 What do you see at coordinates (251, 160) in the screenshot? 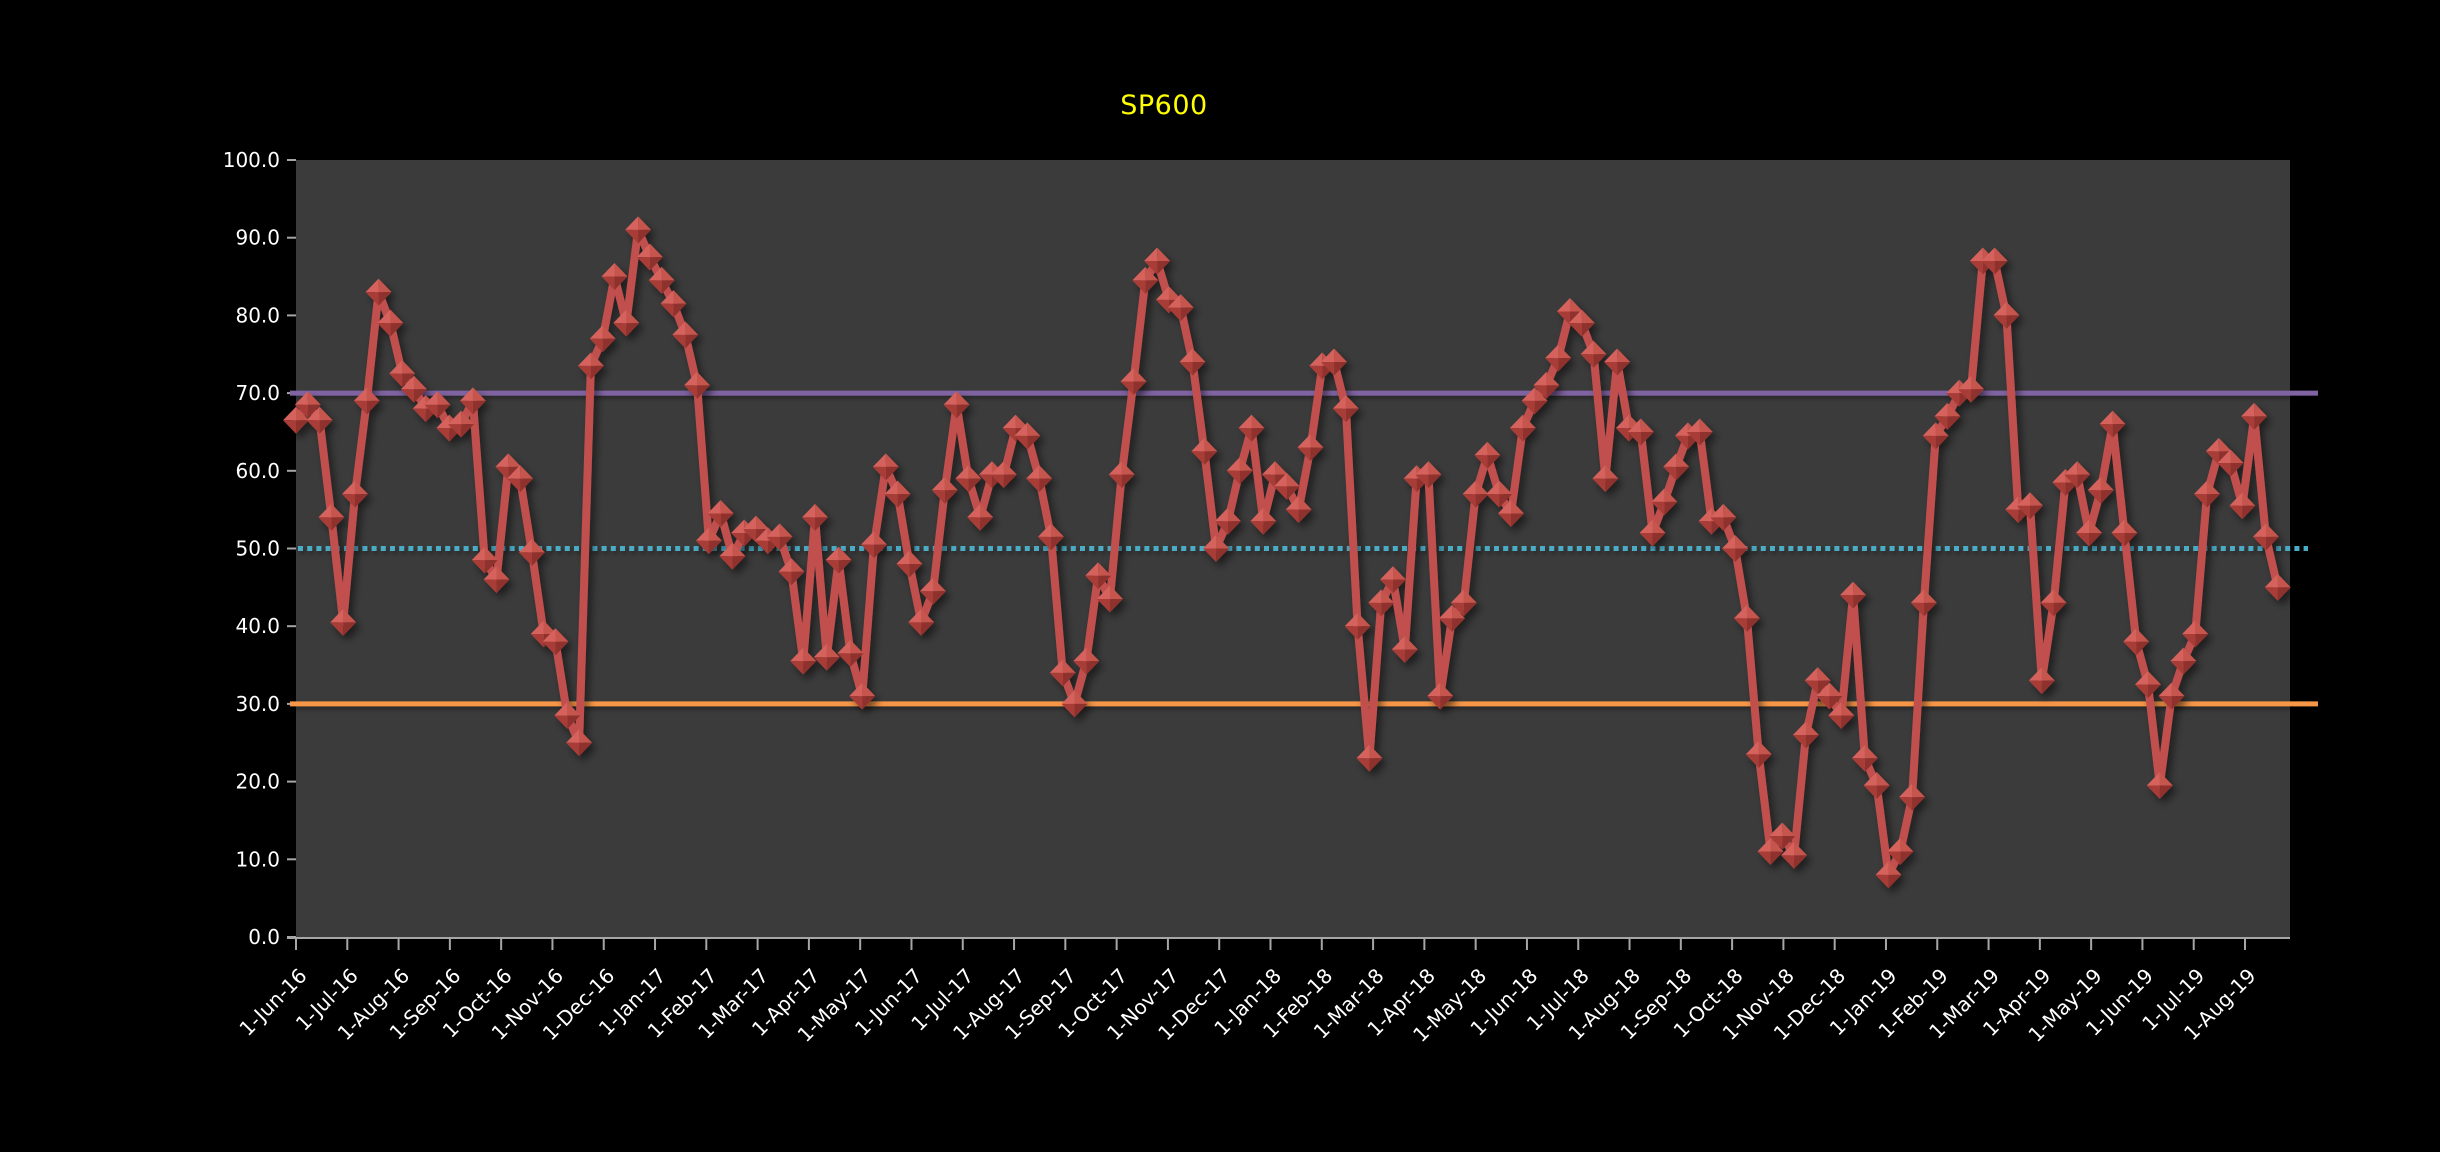
I see `y-axis-tick-label: 100.0` at bounding box center [251, 160].